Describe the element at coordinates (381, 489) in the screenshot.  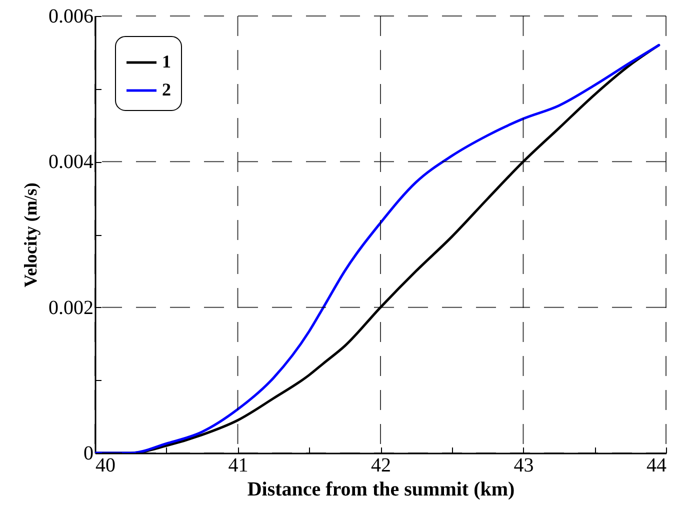
I see `x-axis-title: Distance from the summit (km)` at that location.